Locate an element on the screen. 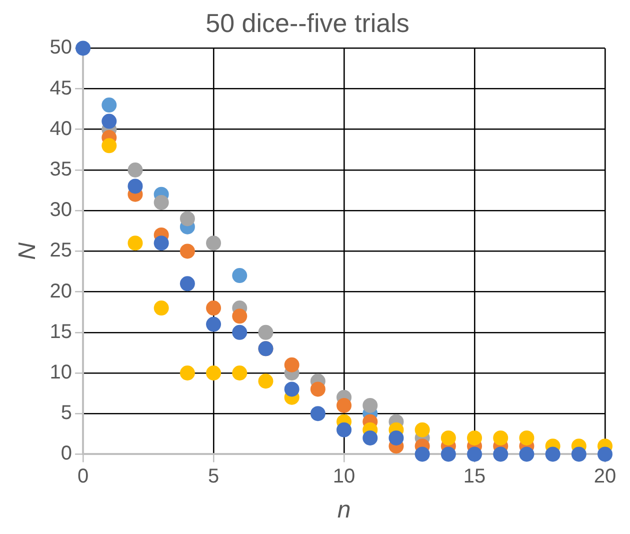  y-tick-label: 5 is located at coordinates (66, 413).